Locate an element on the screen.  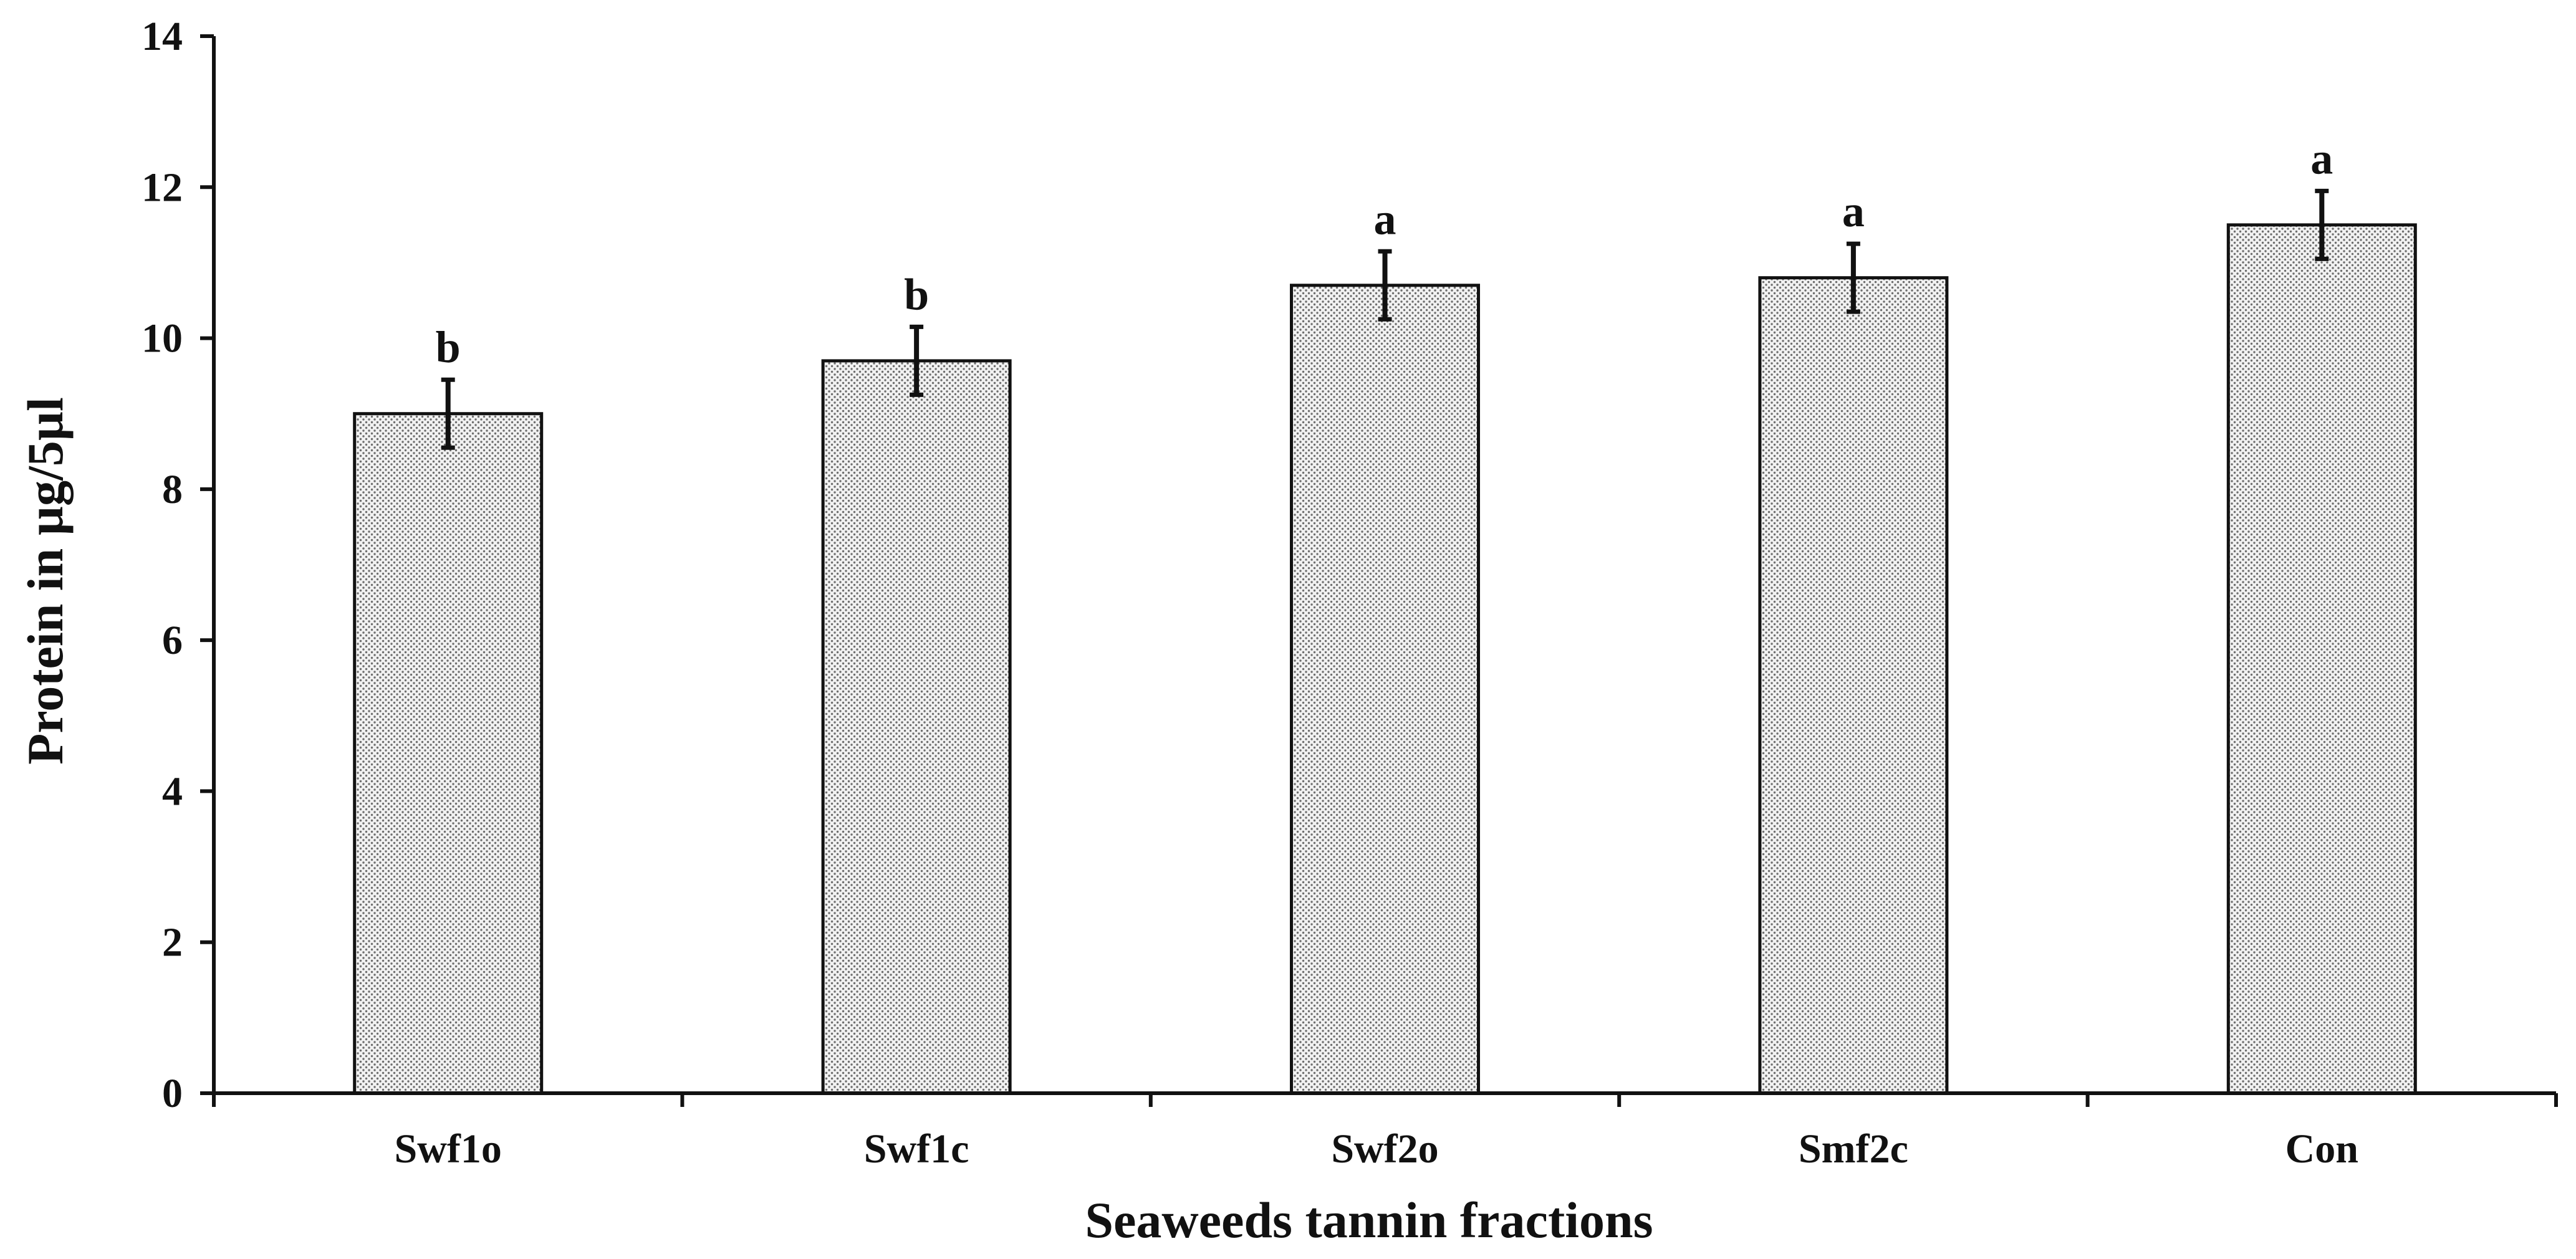
significance-letter-con: a is located at coordinates (2321, 158).